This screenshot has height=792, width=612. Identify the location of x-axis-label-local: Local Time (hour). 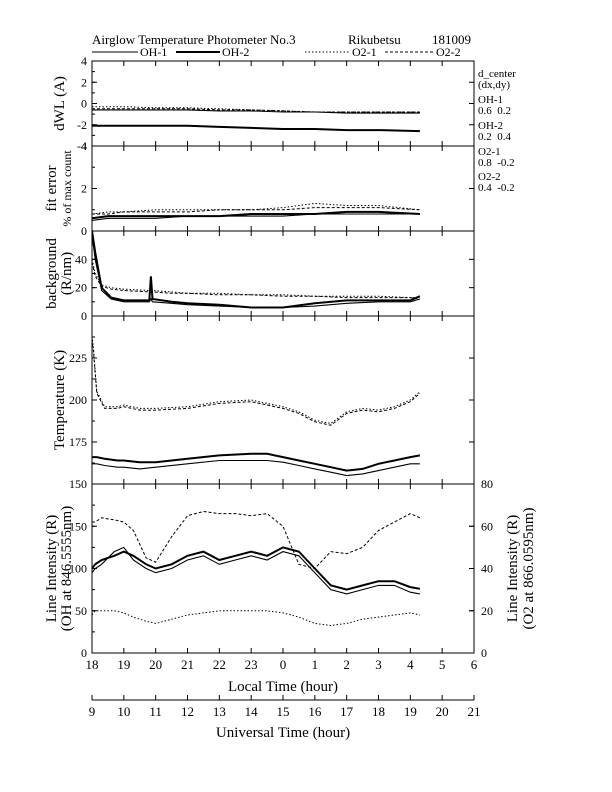
(283, 687).